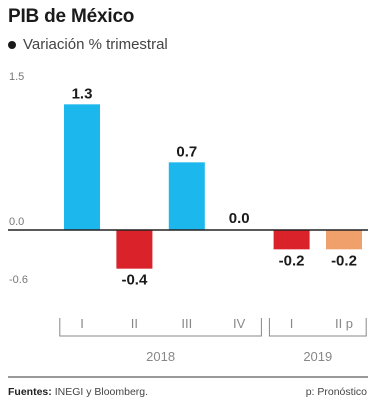 The image size is (375, 408). Describe the element at coordinates (71, 16) in the screenshot. I see `chart-title: PIB de México` at that location.